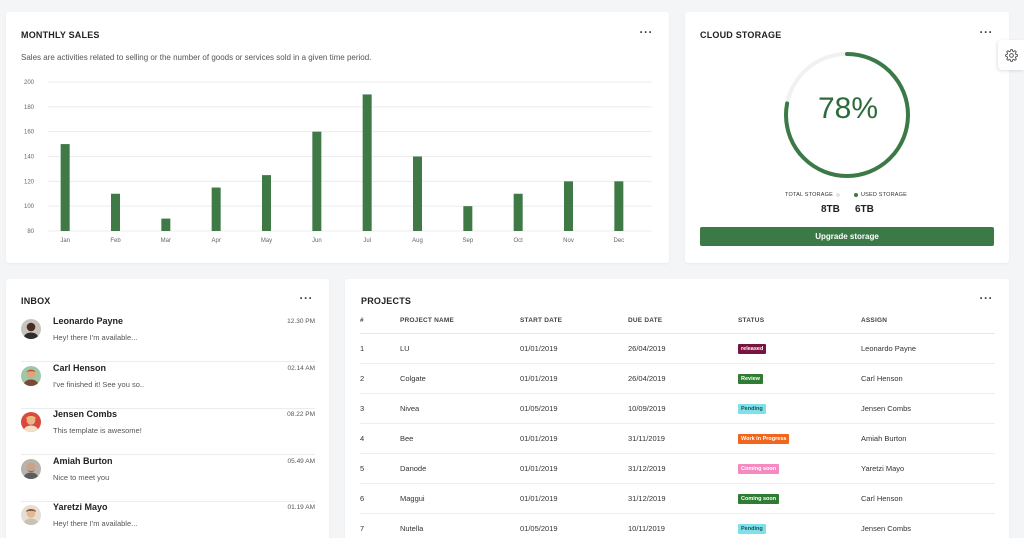  Describe the element at coordinates (618, 241) in the screenshot. I see `x-tick-label: Dec` at that location.